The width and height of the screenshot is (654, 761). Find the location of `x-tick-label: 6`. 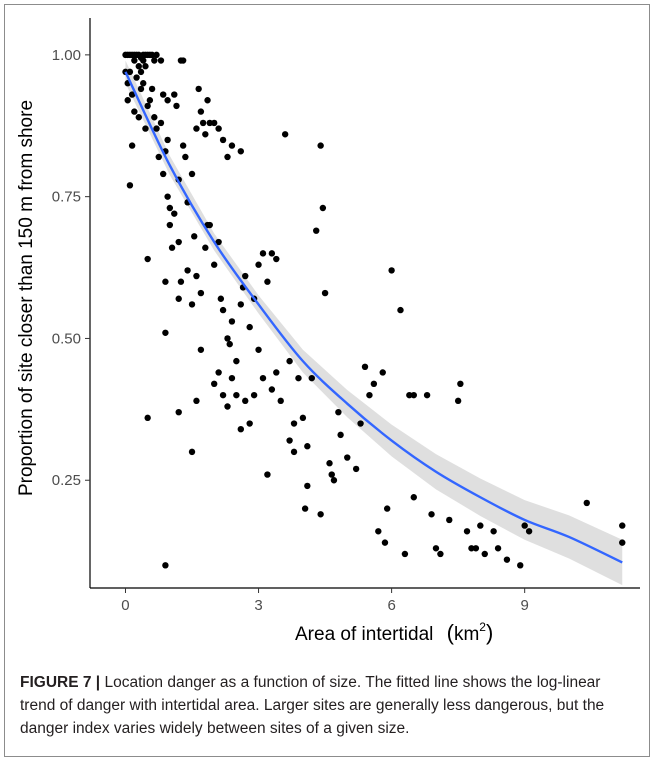

x-tick-label: 6 is located at coordinates (391, 605).